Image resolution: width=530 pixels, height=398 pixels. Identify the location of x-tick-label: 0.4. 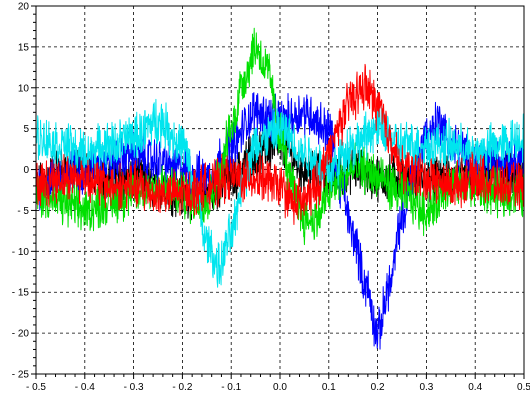
(475, 387).